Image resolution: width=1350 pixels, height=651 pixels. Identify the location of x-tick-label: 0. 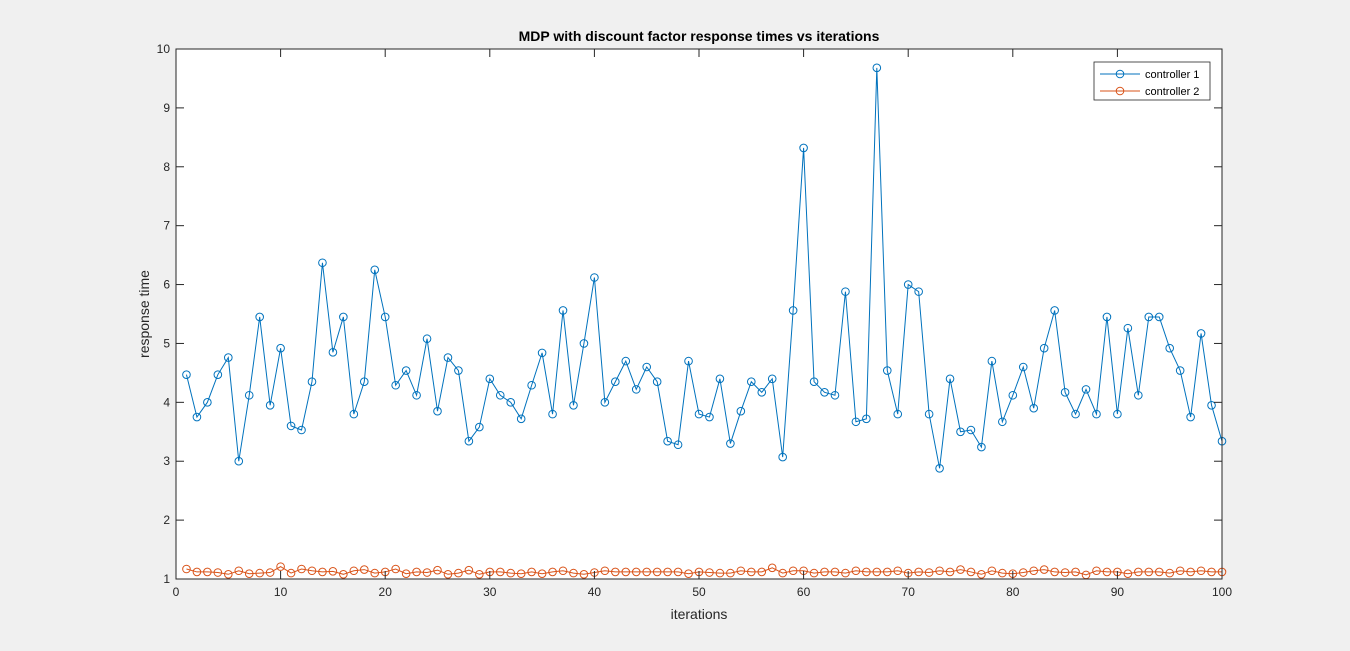
(176, 592).